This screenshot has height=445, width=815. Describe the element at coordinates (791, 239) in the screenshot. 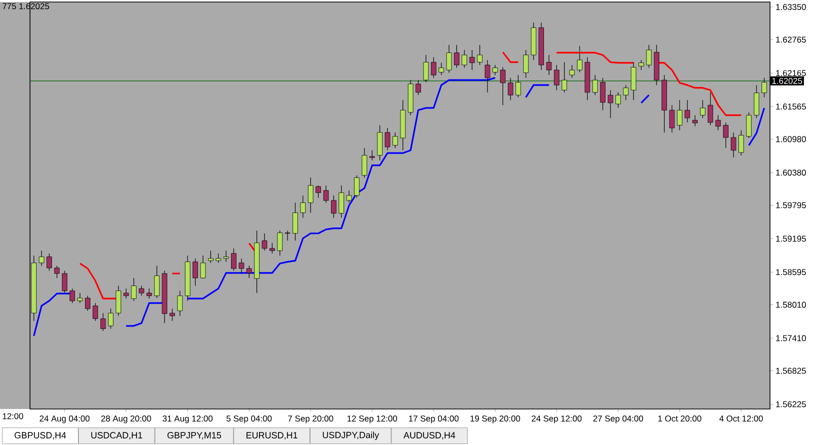

I see `y-tick-label: 1.59195` at that location.